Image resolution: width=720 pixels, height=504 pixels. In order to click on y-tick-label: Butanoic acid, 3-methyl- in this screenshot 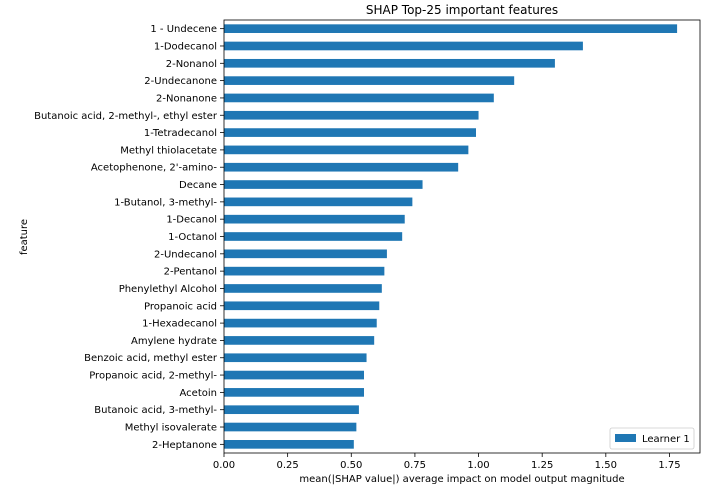, I will do `click(155, 410)`.